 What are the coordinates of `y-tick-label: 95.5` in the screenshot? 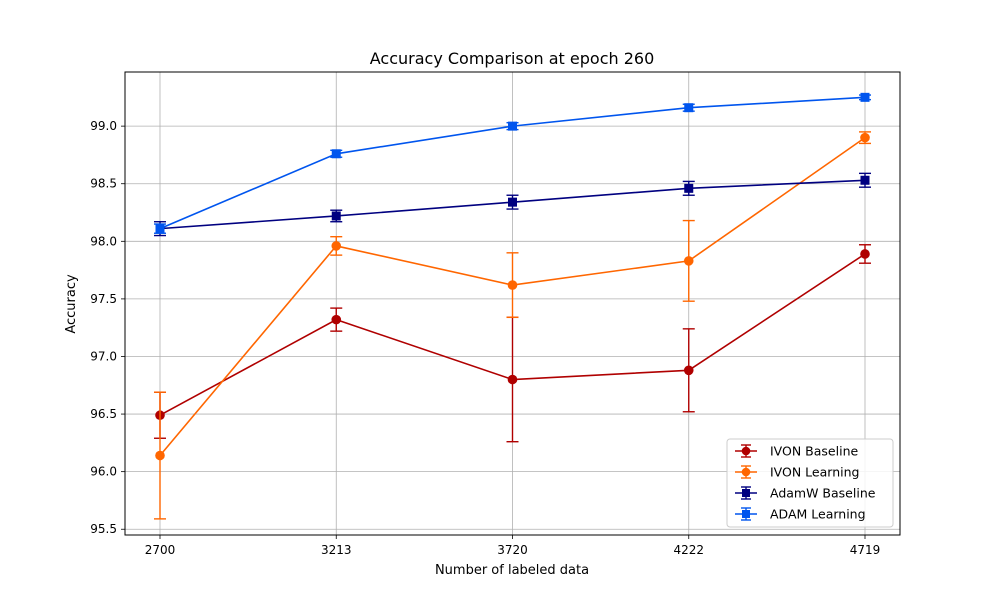 It's located at (103, 529).